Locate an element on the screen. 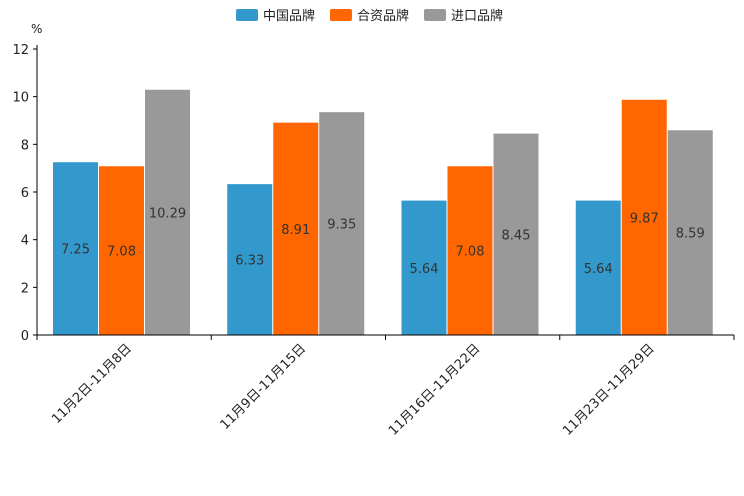 Image resolution: width=744 pixels, height=496 pixels. y-axis: 0 2 4 6 8 10 12 is located at coordinates (25, 193).